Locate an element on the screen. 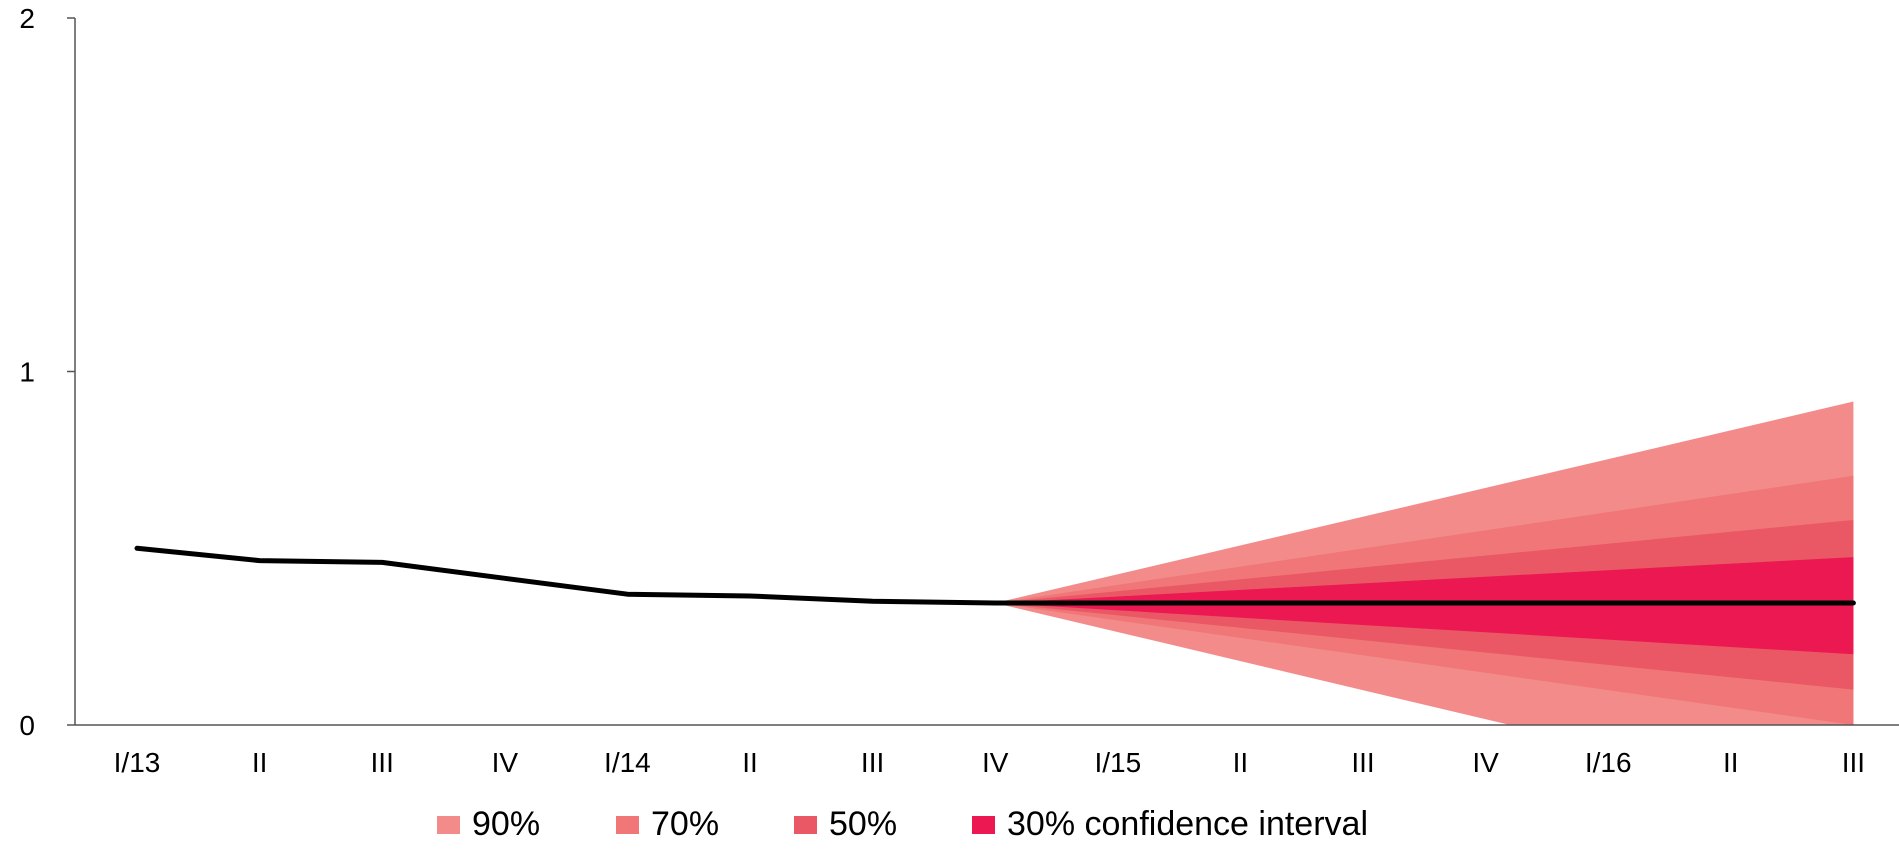  x-tick-label: I/14 is located at coordinates (627, 762).